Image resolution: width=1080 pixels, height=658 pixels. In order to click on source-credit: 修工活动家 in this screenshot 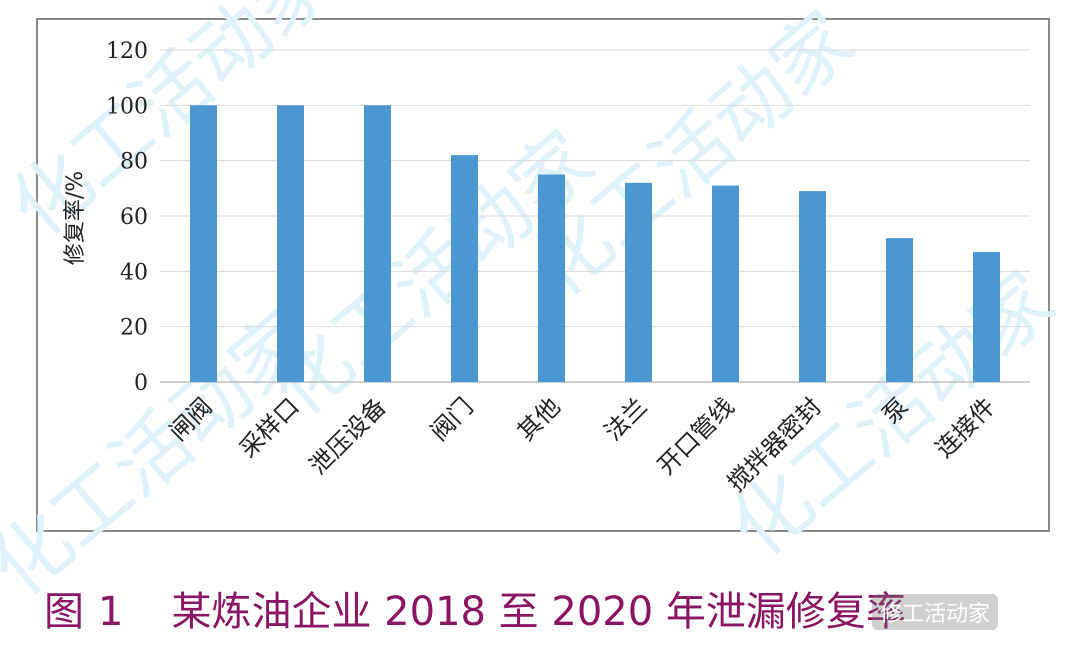, I will do `click(935, 612)`.